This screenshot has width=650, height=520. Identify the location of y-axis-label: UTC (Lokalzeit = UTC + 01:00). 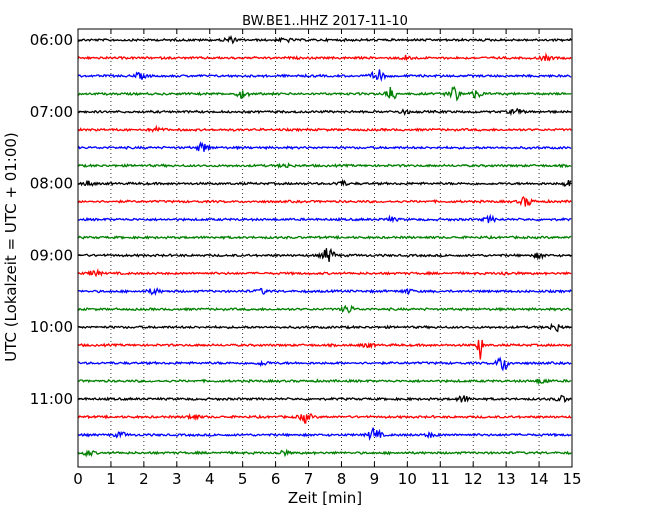
(11, 247).